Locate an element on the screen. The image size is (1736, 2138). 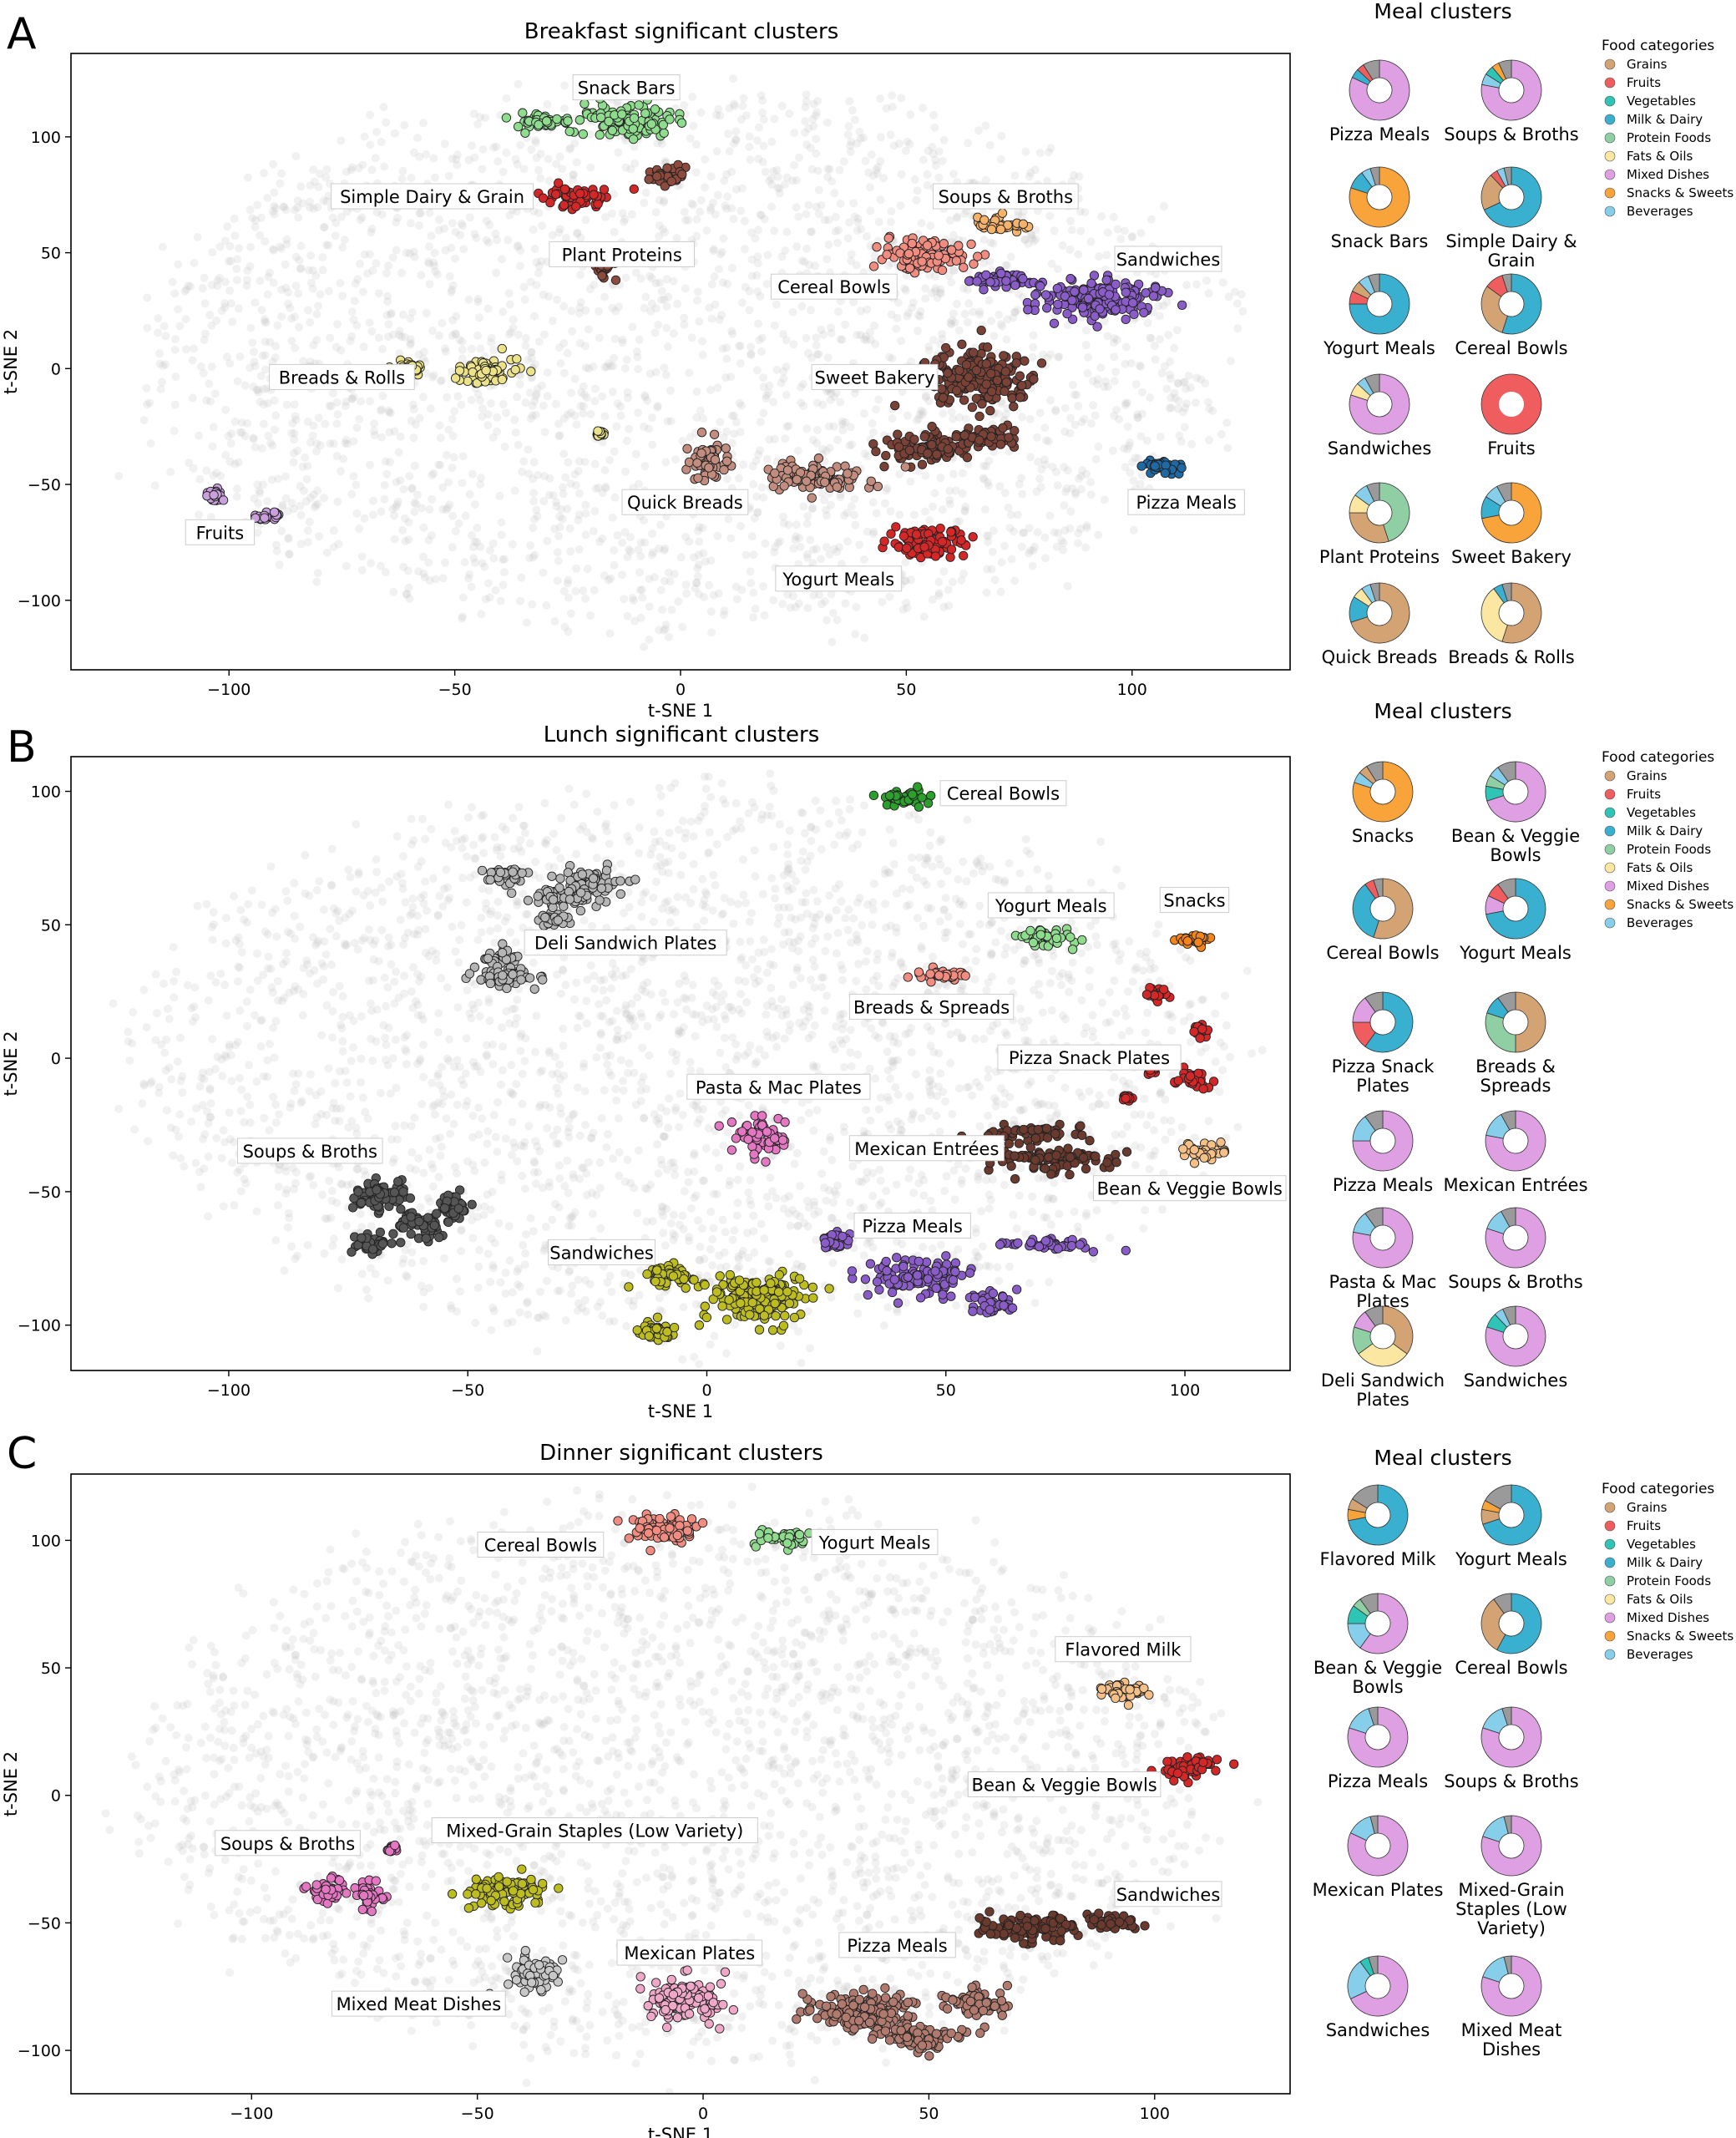
donut-label: Breads & Rolls is located at coordinates (1511, 657).